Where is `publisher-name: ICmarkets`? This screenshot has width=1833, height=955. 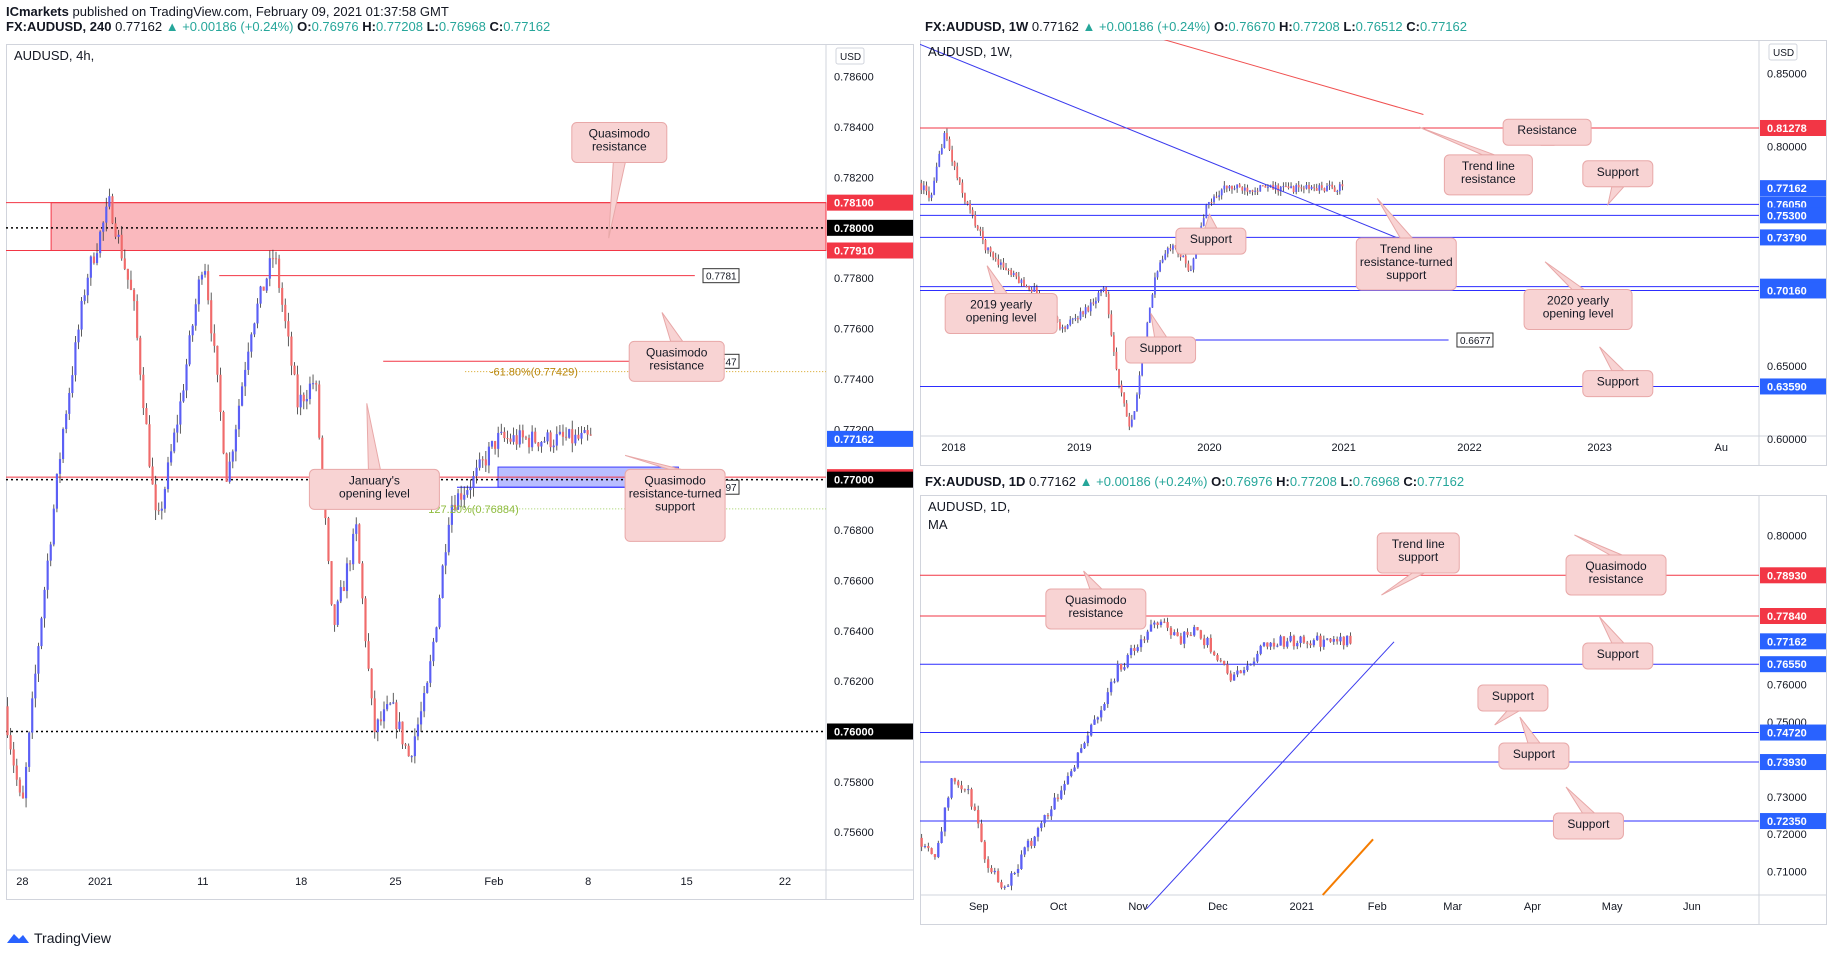
publisher-name: ICmarkets is located at coordinates (37, 11).